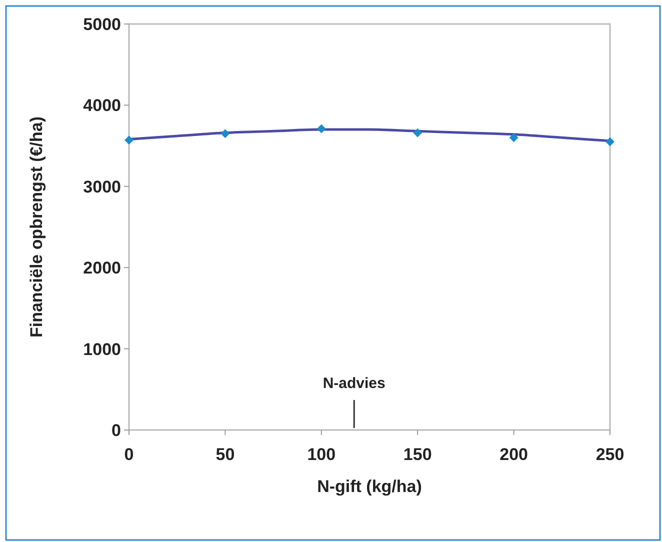 The height and width of the screenshot is (542, 662). Describe the element at coordinates (116, 430) in the screenshot. I see `y-tick-label: 0` at that location.